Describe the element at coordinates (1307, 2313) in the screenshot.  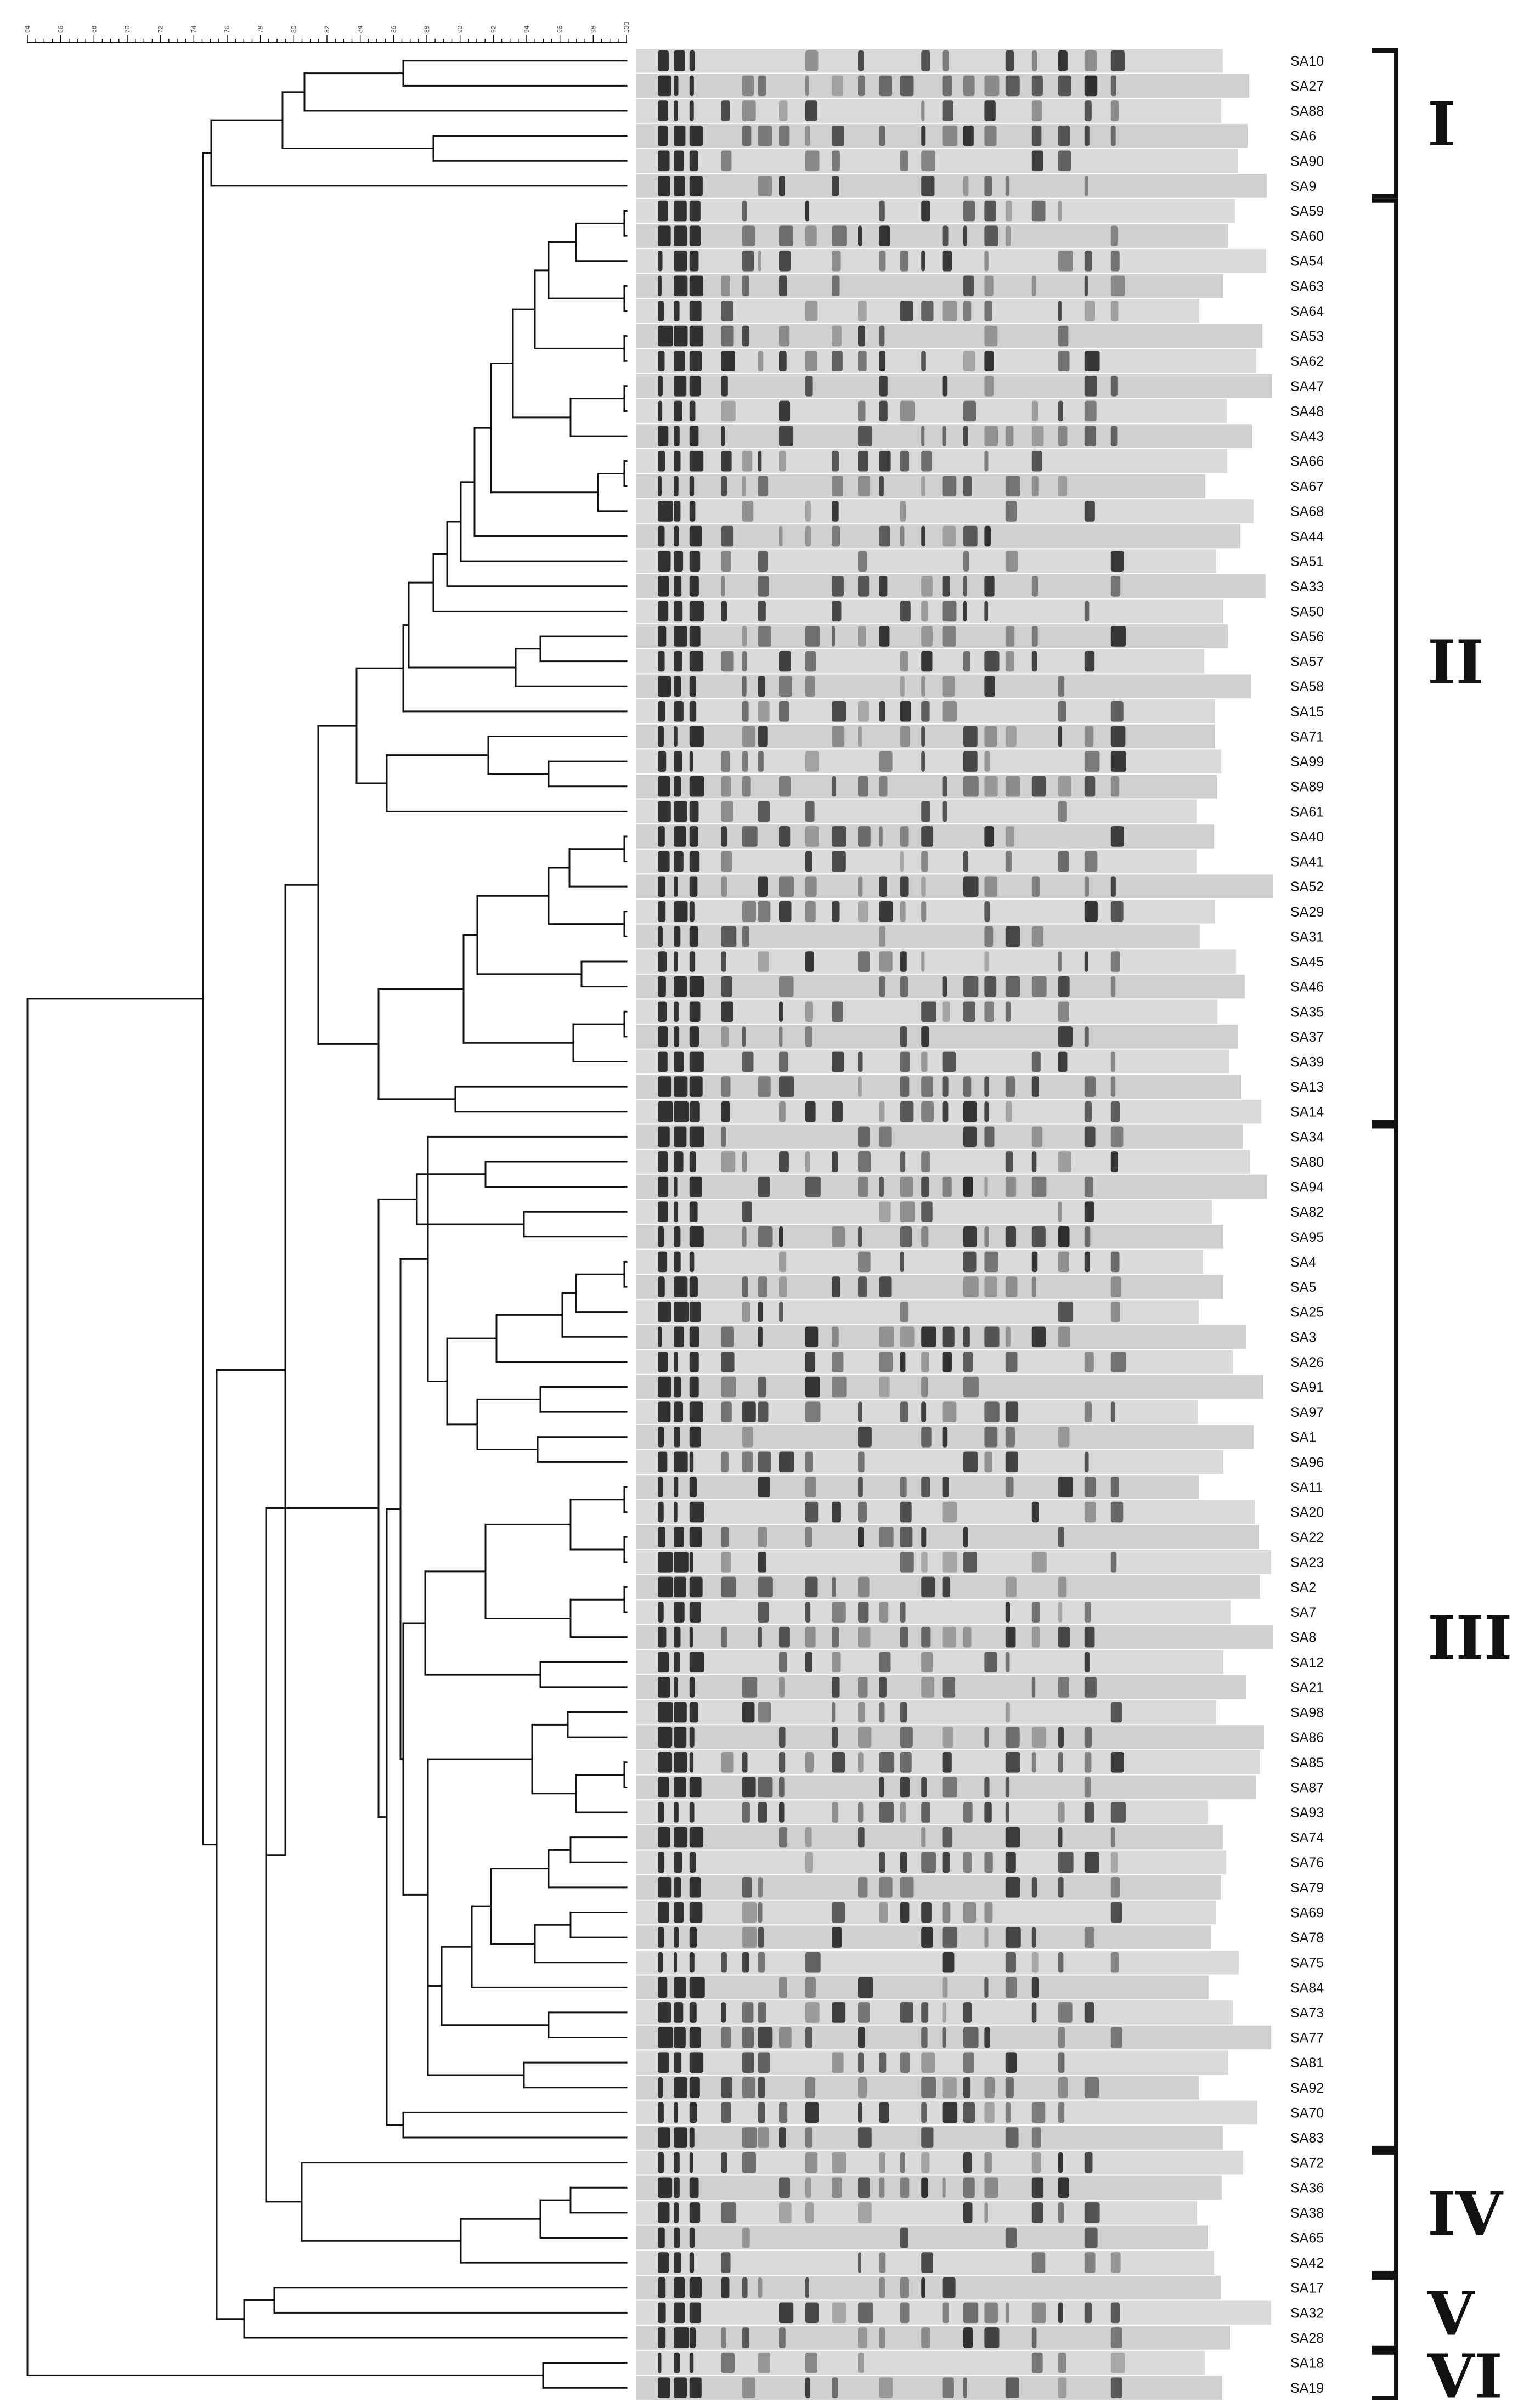
I see `lane-label: SA32` at that location.